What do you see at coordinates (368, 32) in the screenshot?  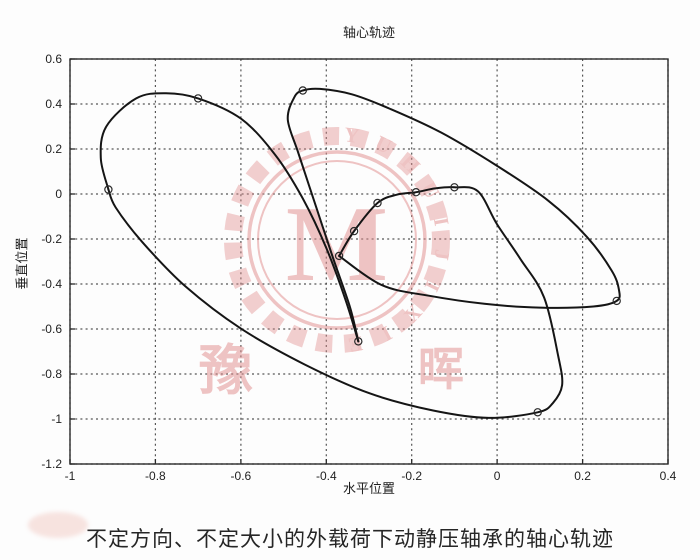 I see `chart-title: 轴心轨迹` at bounding box center [368, 32].